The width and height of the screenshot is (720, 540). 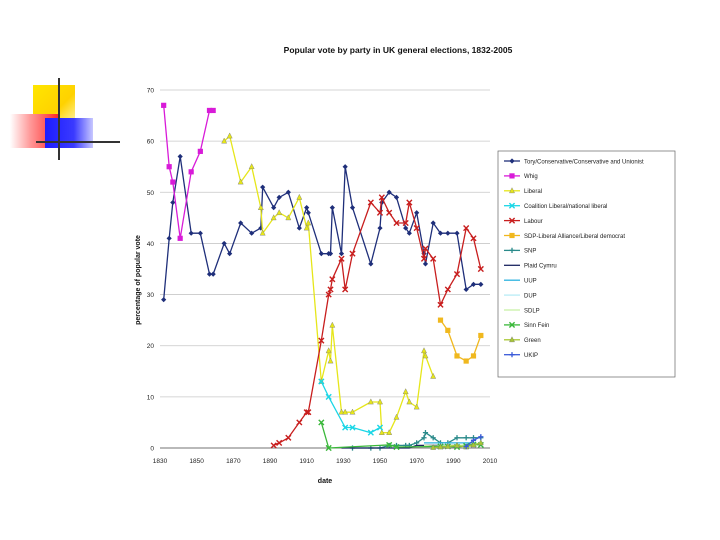 What do you see at coordinates (526, 325) in the screenshot?
I see `legend-item: Sinn Fein` at bounding box center [526, 325].